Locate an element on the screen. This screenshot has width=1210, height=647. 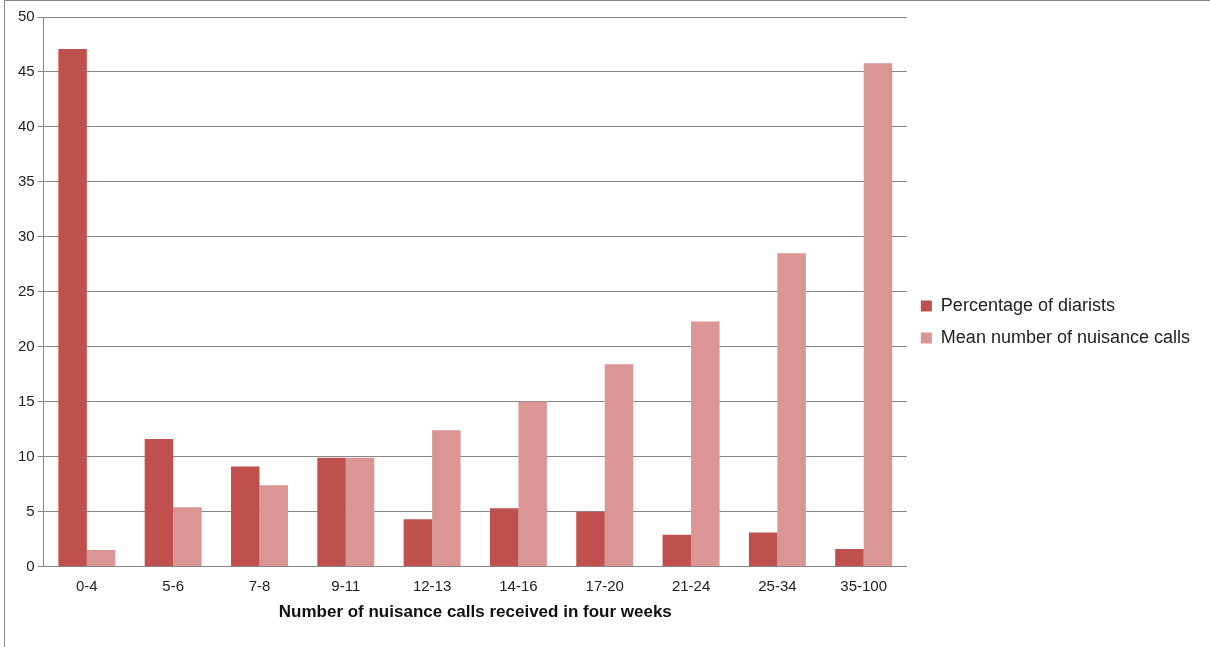
x-axis-title: Number of nuisance calls received in four weeks is located at coordinates (475, 612).